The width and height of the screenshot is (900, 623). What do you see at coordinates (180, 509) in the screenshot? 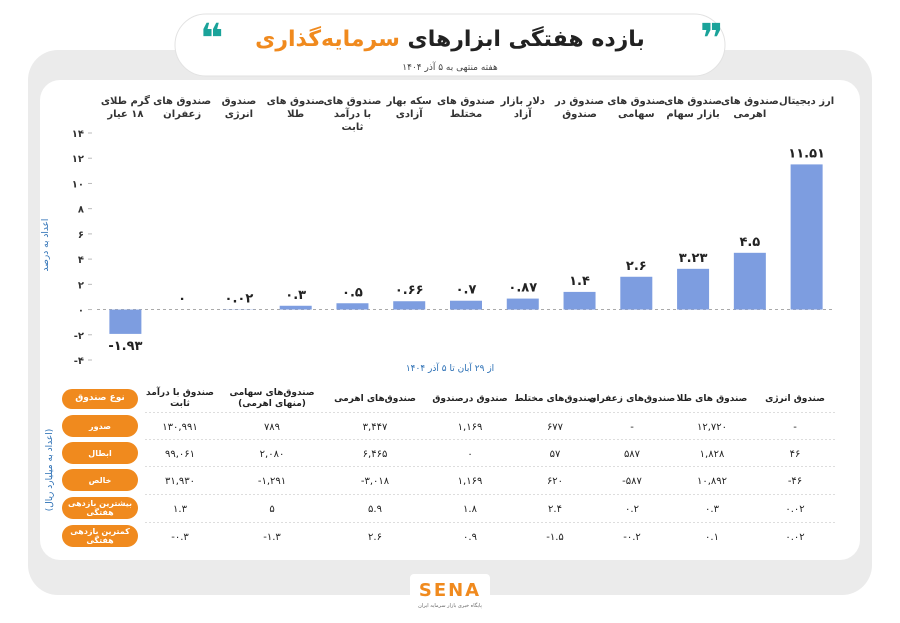
I see `table-cell: ۱.۳` at bounding box center [180, 509].